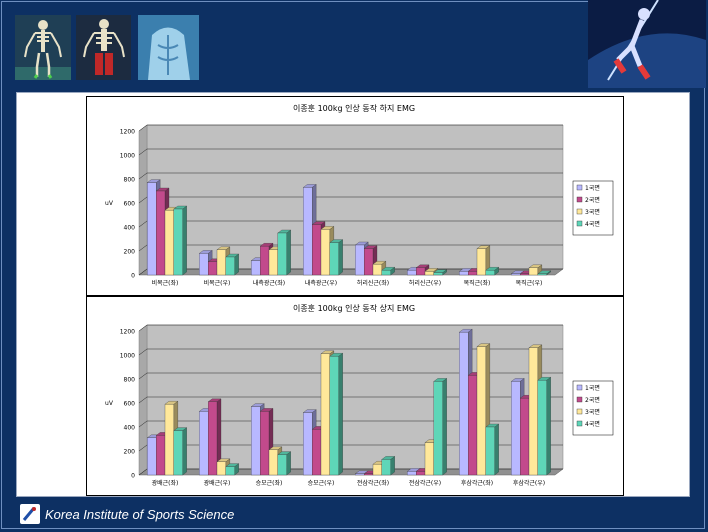 The height and width of the screenshot is (532, 708). I want to click on legend-label: 4국면, so click(592, 424).